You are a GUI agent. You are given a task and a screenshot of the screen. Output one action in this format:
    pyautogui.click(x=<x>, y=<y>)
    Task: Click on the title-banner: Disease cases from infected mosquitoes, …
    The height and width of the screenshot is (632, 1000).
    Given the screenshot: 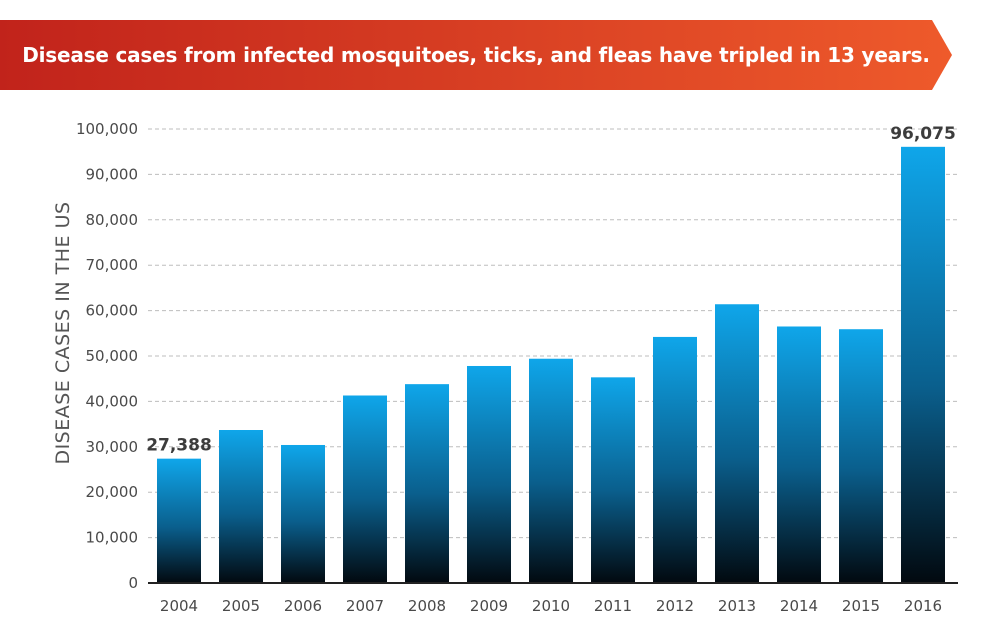 What is the action you would take?
    pyautogui.click(x=476, y=55)
    